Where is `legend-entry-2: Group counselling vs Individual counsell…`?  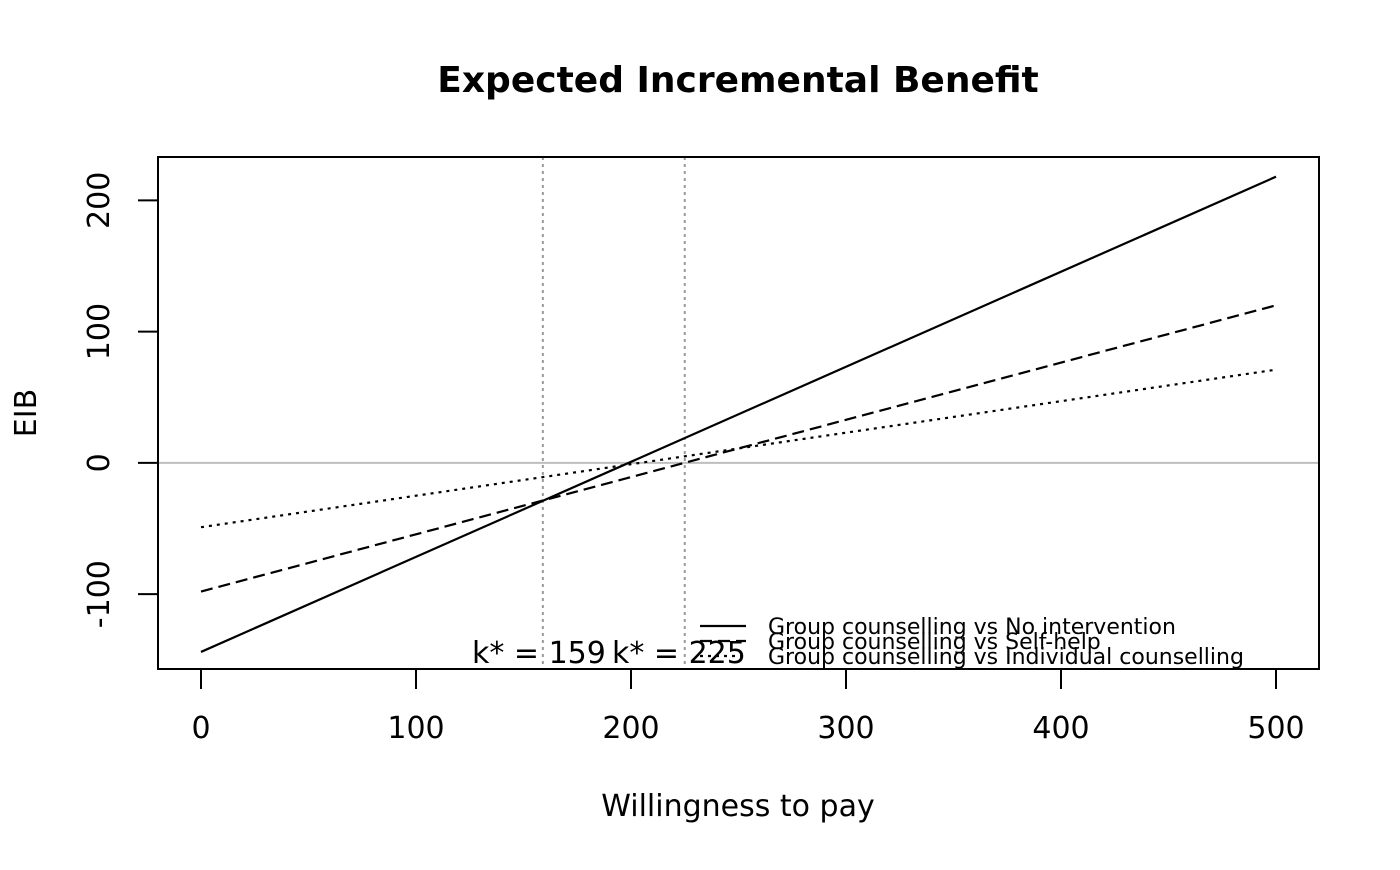 legend-entry-2: Group counselling vs Individual counsell… is located at coordinates (1006, 657).